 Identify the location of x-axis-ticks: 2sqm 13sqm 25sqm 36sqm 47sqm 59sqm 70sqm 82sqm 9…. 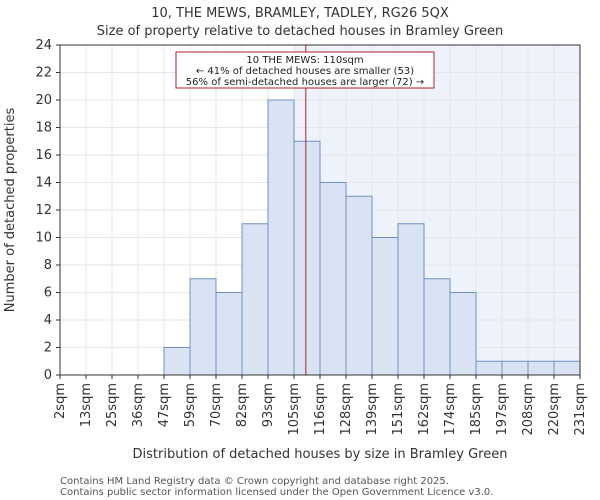
(320, 405).